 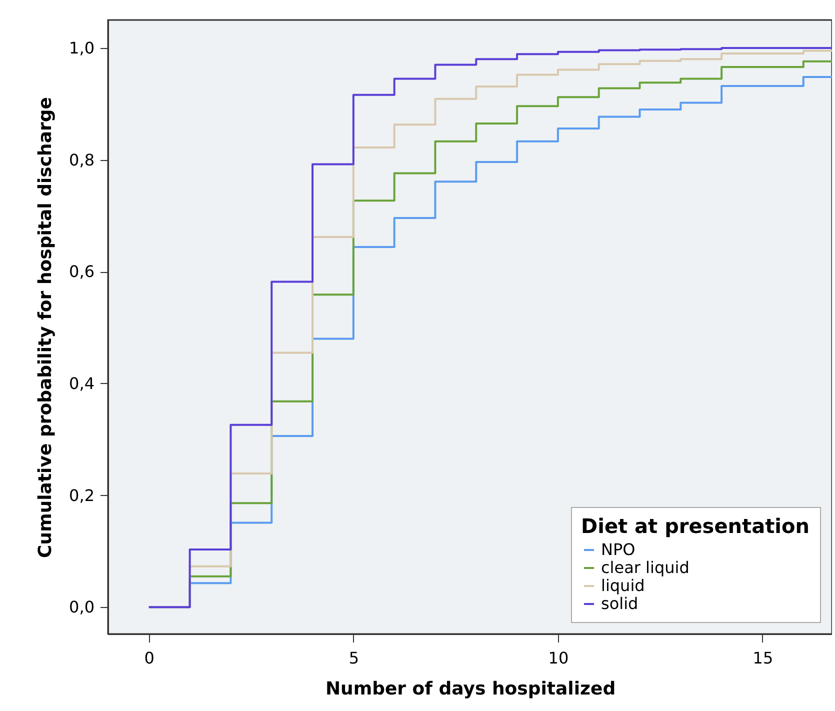 I want to click on y-tick-label: 0,8, so click(x=81, y=160).